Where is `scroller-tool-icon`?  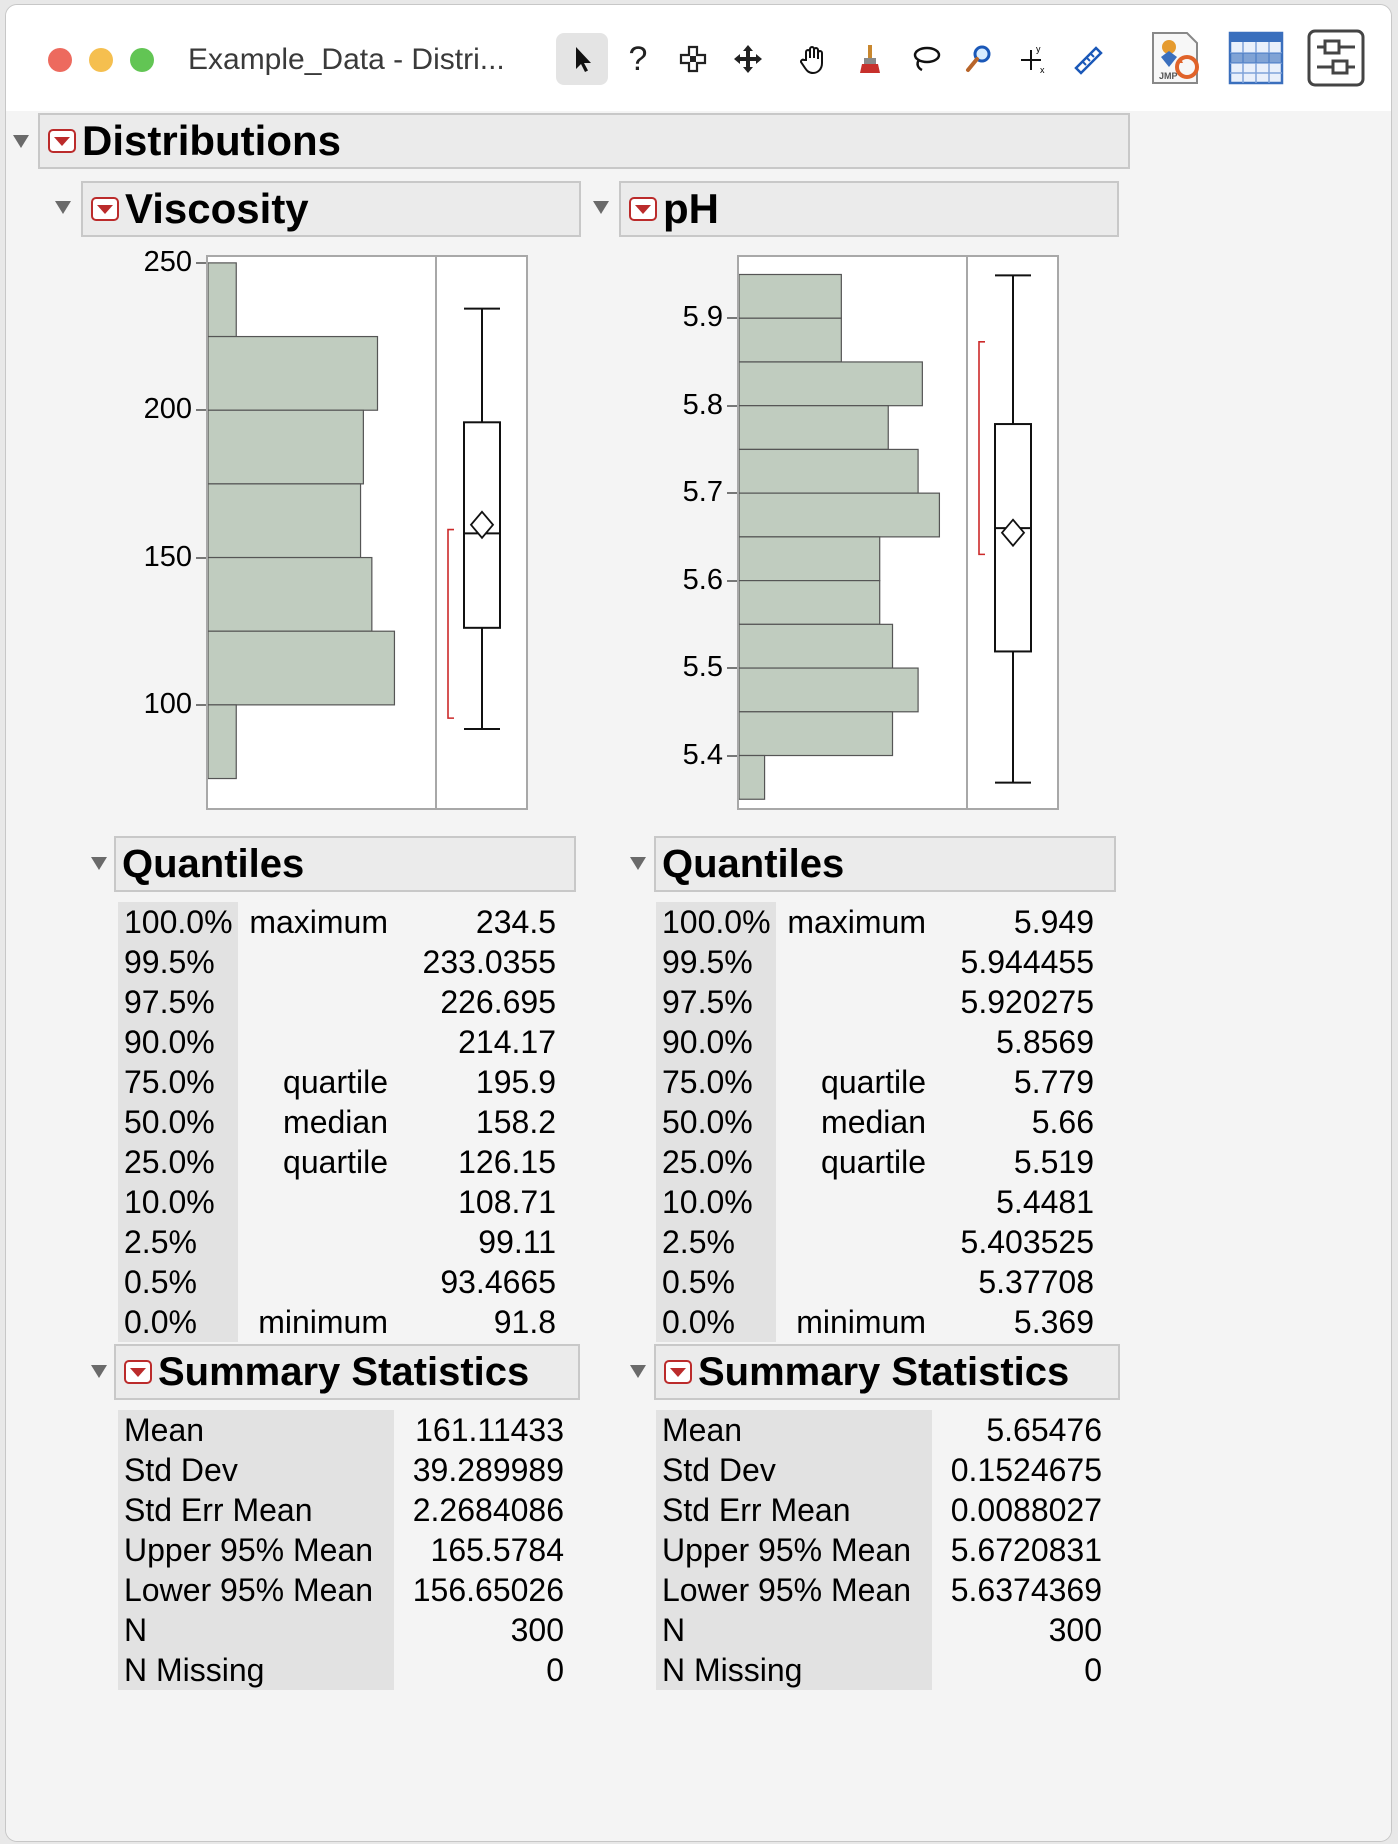
scroller-tool-icon is located at coordinates (748, 59).